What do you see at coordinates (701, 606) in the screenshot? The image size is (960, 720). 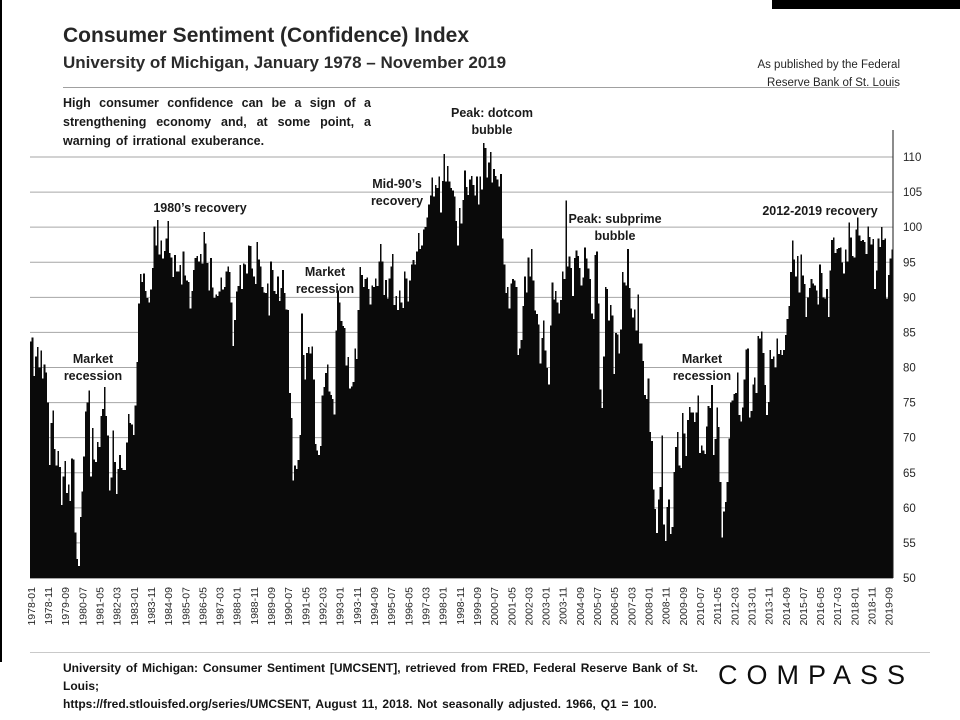 I see `svg-text: 2010-07` at bounding box center [701, 606].